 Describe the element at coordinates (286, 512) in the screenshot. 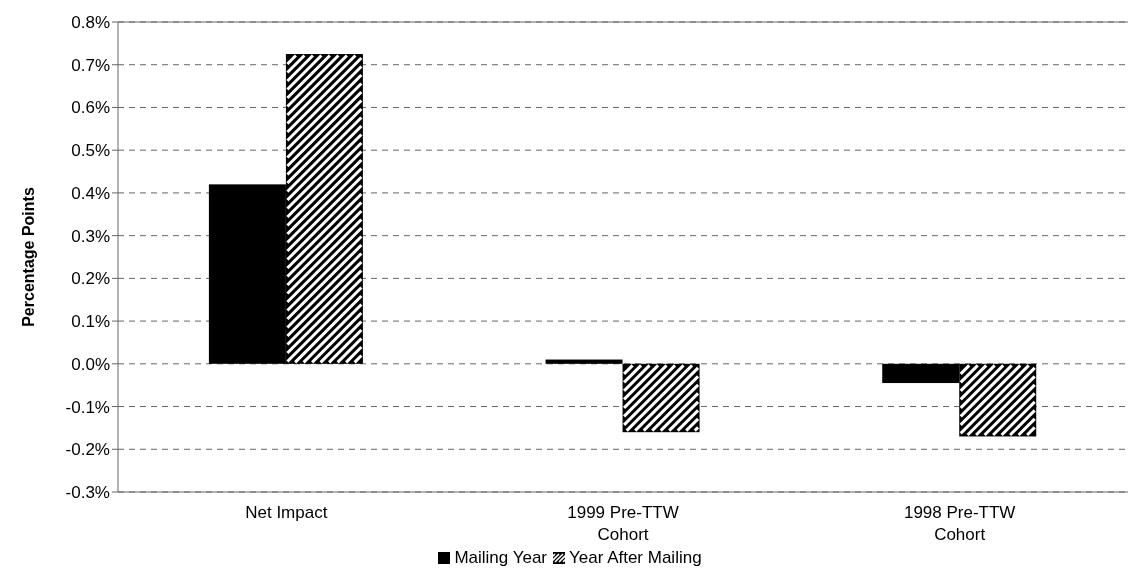

I see `x-tick-label: Net Impact` at that location.